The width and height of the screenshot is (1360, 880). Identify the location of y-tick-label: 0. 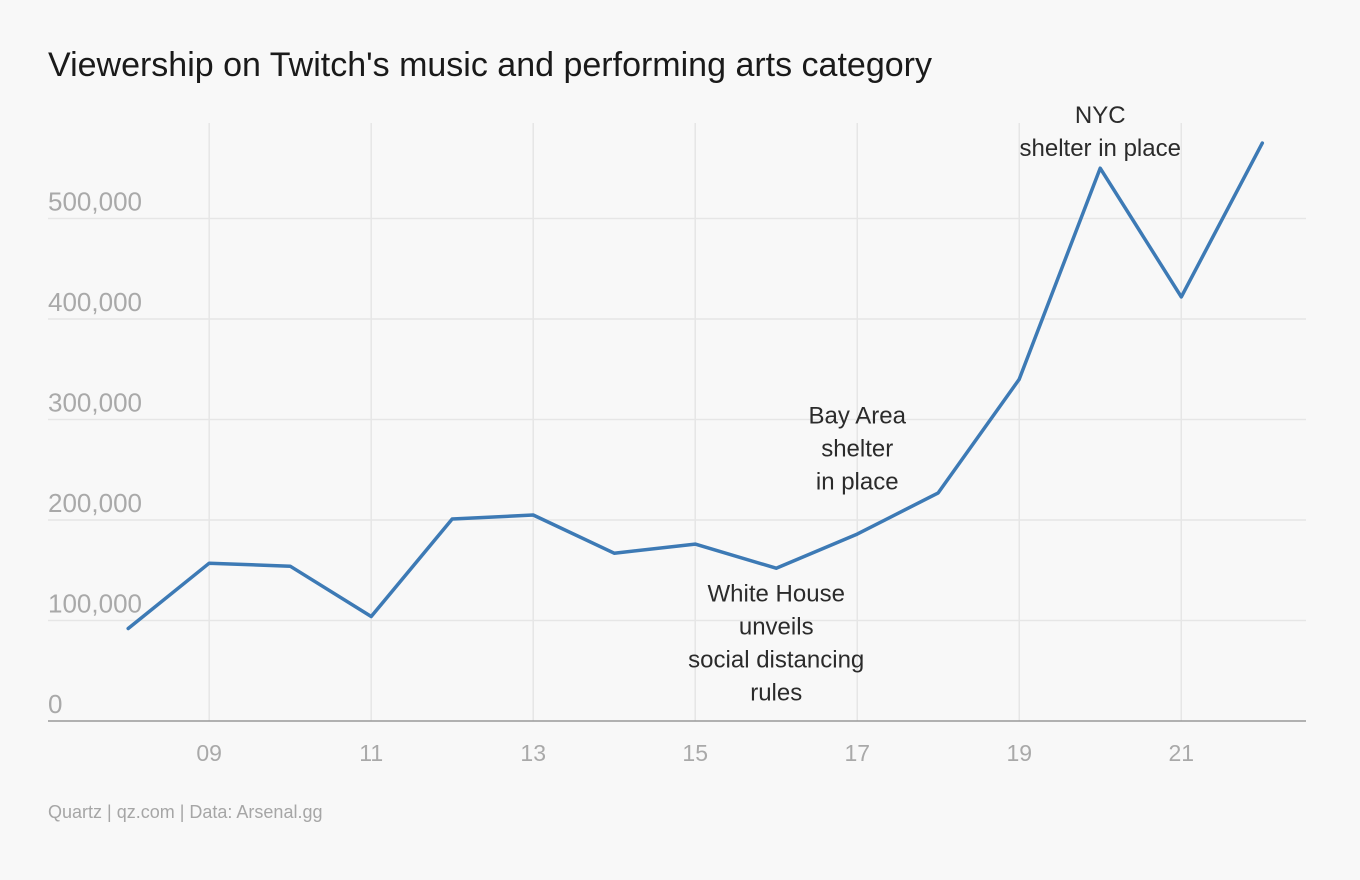
(55, 704).